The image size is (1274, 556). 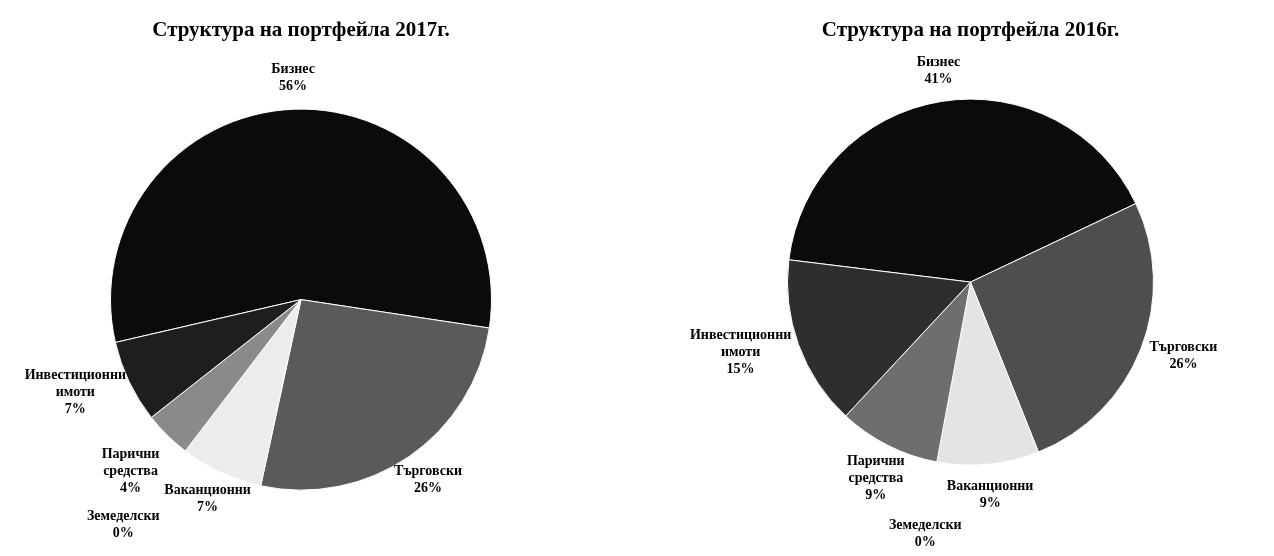 I want to click on data-label: 56%, so click(x=293, y=86).